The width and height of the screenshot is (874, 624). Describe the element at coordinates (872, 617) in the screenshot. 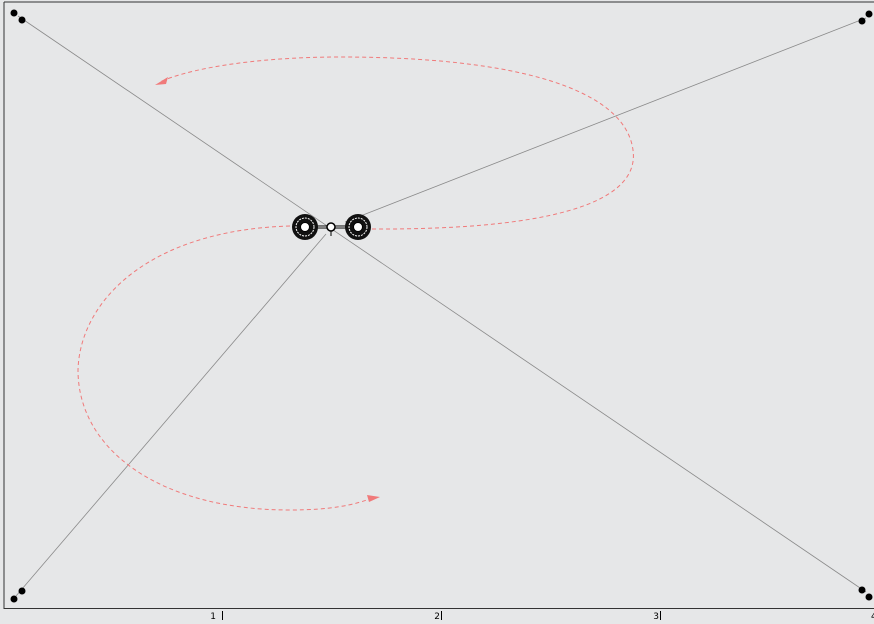

I see `ruler-label: 4` at that location.